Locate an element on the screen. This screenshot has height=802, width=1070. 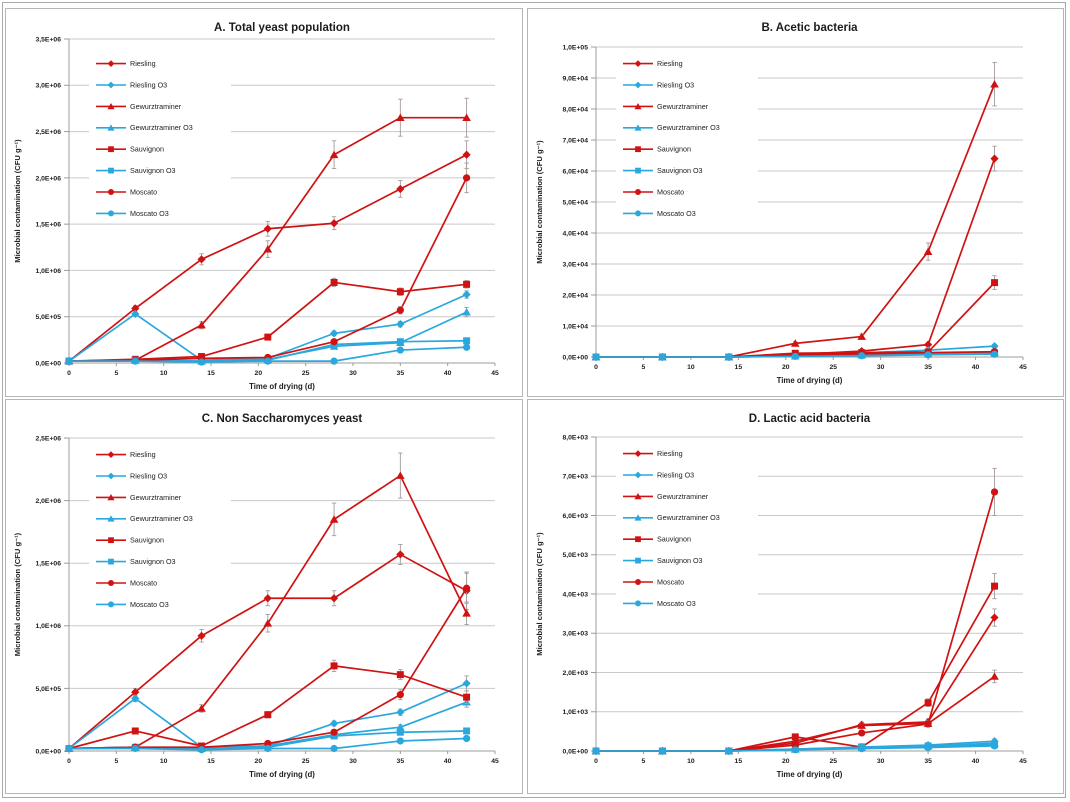
legend-item-riesling-o3: Riesling O3 is located at coordinates (658, 474).